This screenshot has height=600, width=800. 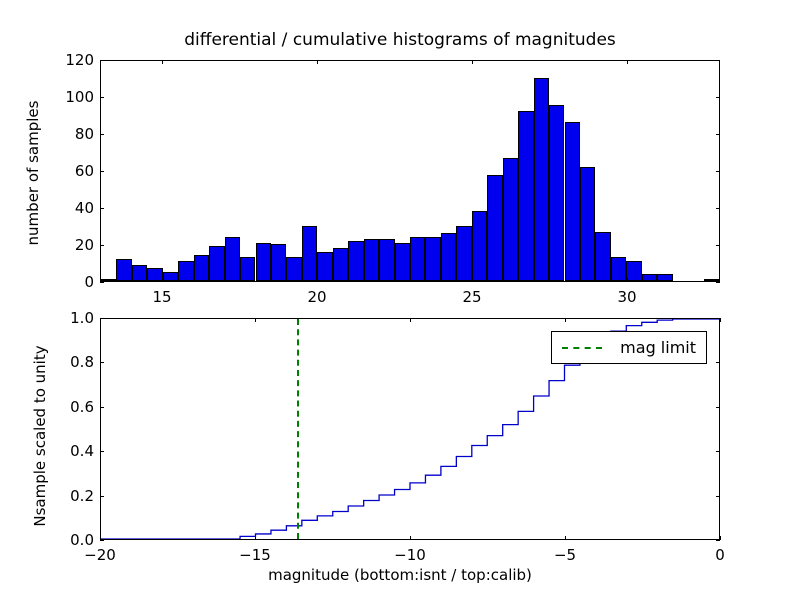 What do you see at coordinates (582, 347) in the screenshot?
I see `mag-limit-legend-swatch` at bounding box center [582, 347].